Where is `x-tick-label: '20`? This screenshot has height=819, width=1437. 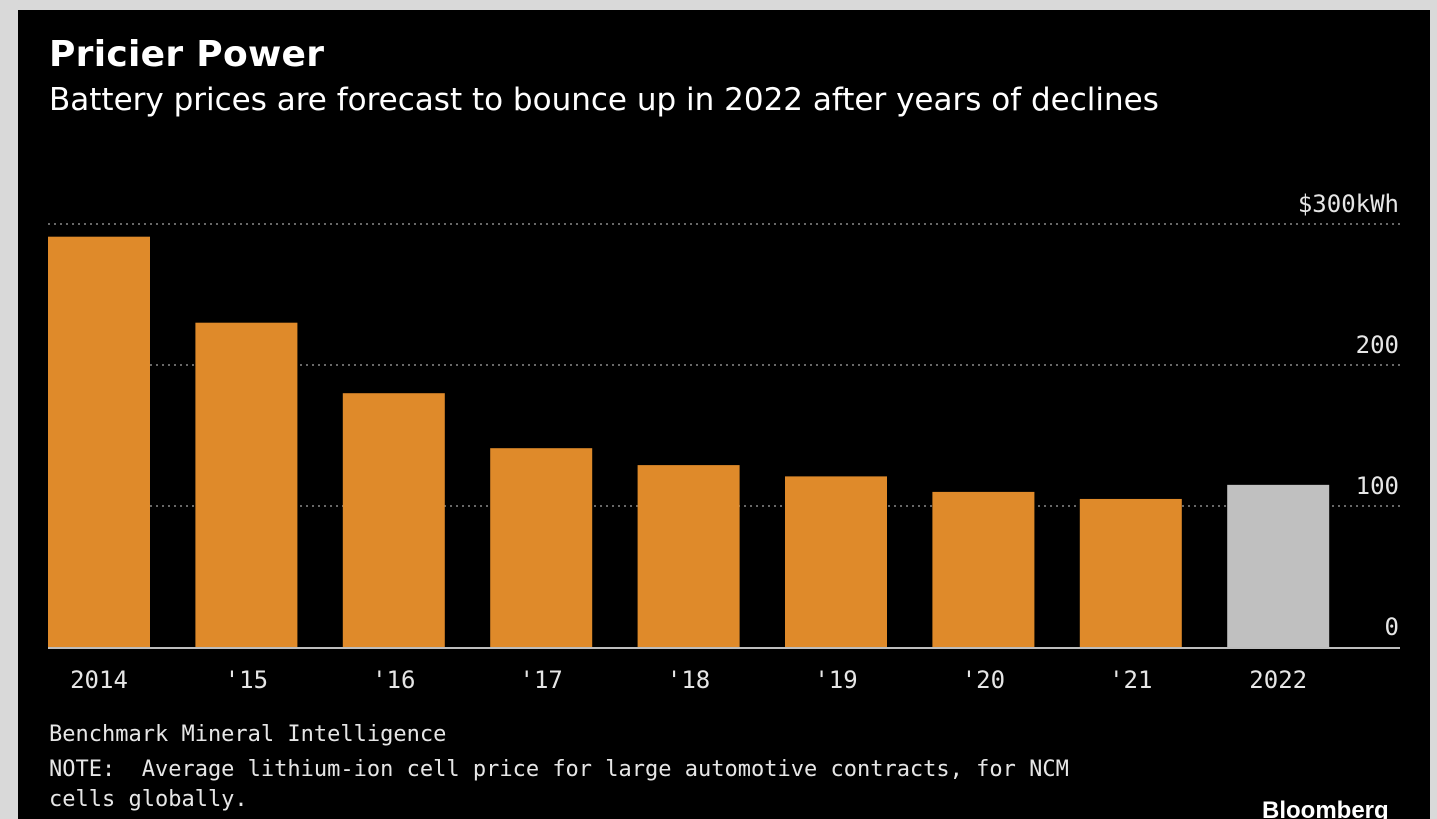
x-tick-label: '20 is located at coordinates (983, 680).